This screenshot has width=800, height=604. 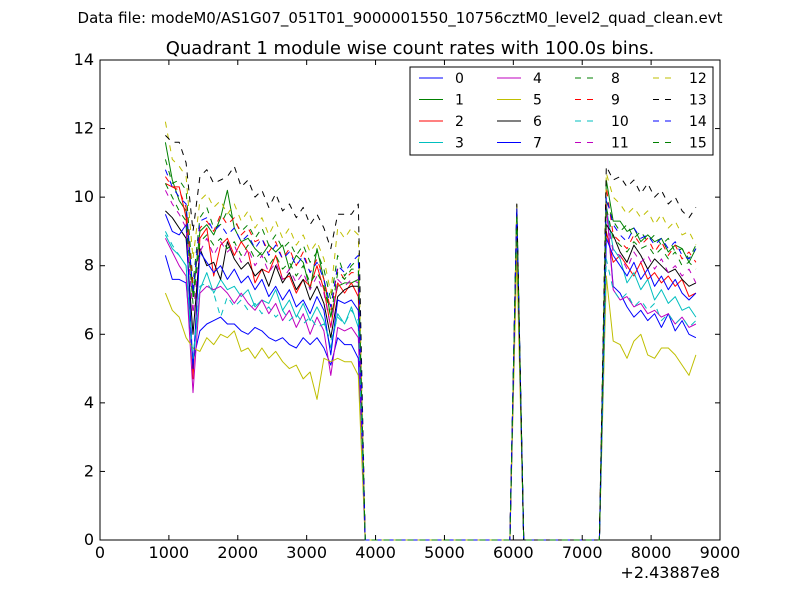 I want to click on x-tick-label: 3000, so click(x=306, y=552).